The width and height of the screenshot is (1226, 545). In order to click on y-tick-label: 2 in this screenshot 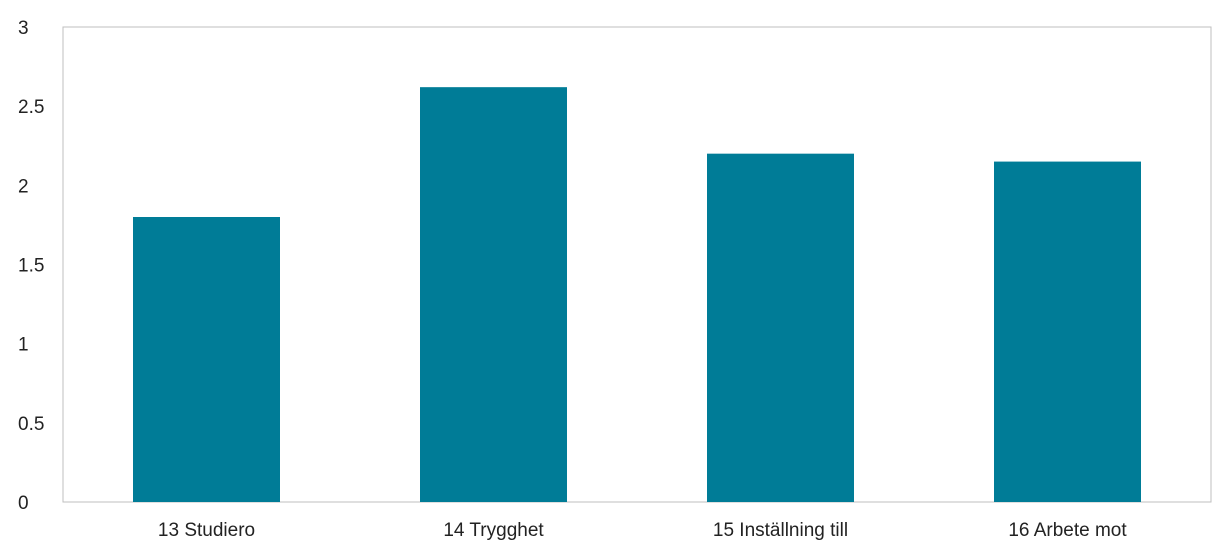, I will do `click(23, 186)`.